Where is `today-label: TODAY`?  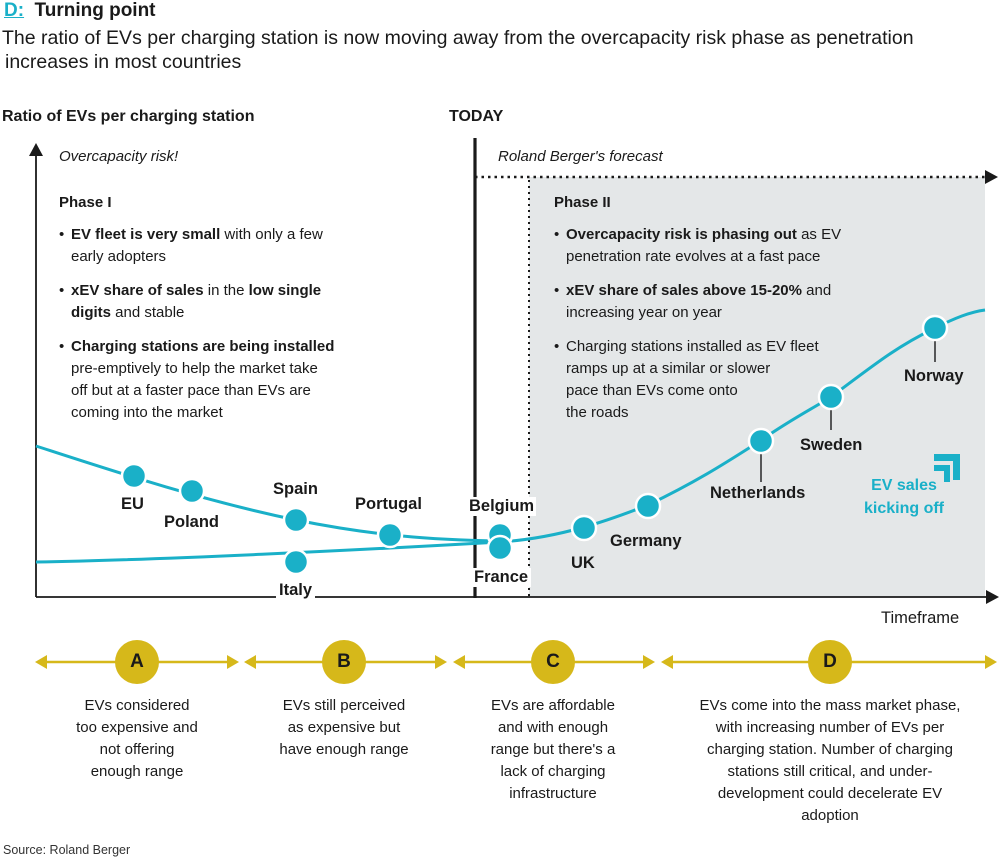 today-label: TODAY is located at coordinates (476, 116).